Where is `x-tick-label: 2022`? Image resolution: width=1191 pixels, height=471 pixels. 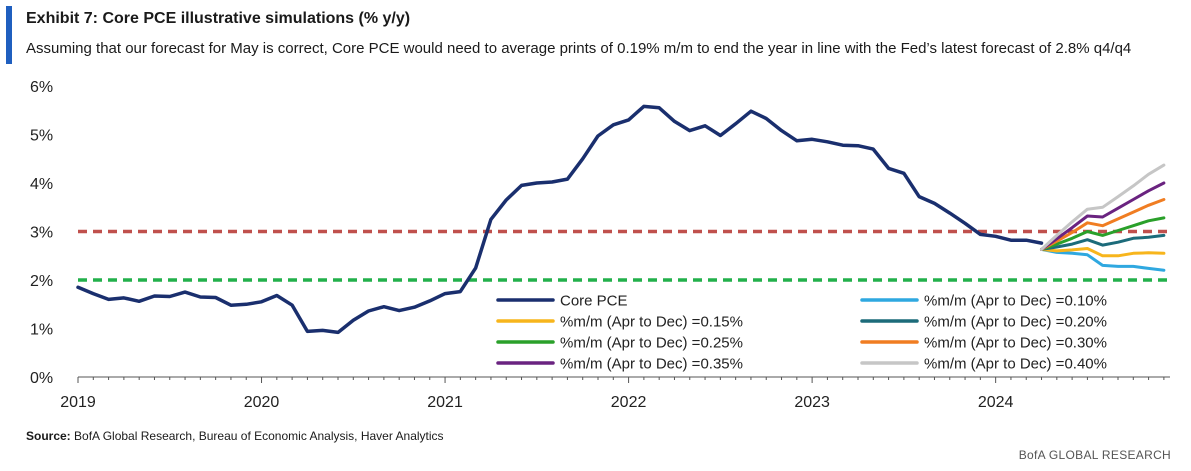
x-tick-label: 2022 is located at coordinates (629, 402).